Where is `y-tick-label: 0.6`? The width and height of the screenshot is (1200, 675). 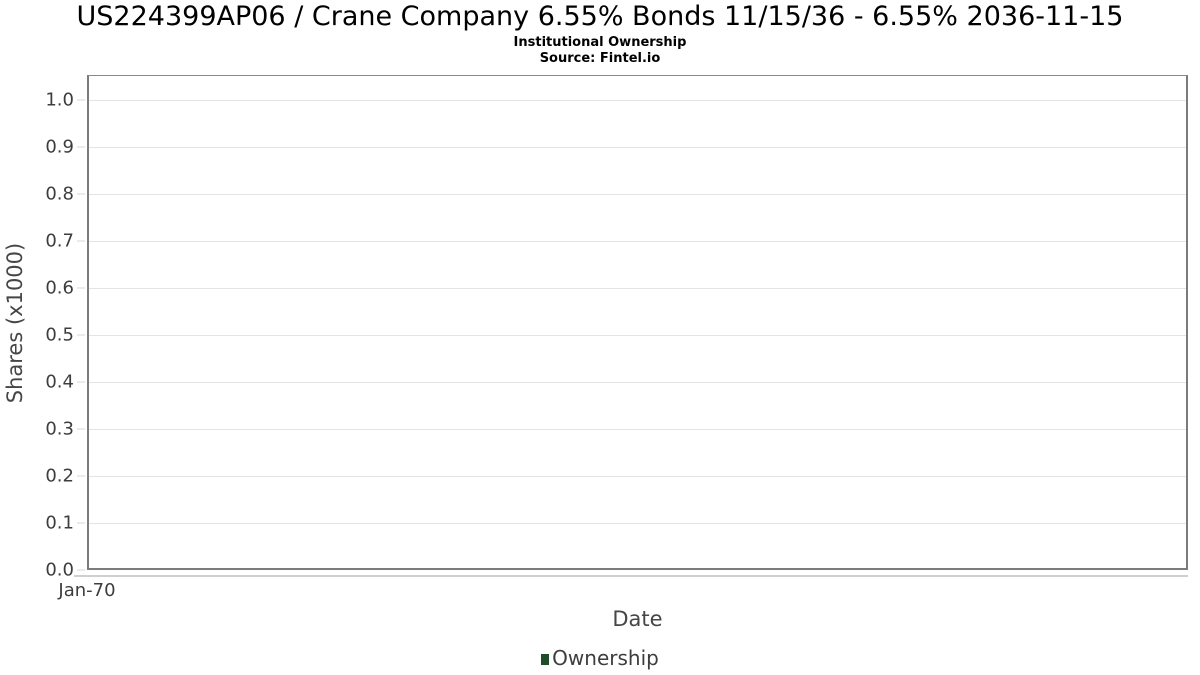 y-tick-label: 0.6 is located at coordinates (59, 288).